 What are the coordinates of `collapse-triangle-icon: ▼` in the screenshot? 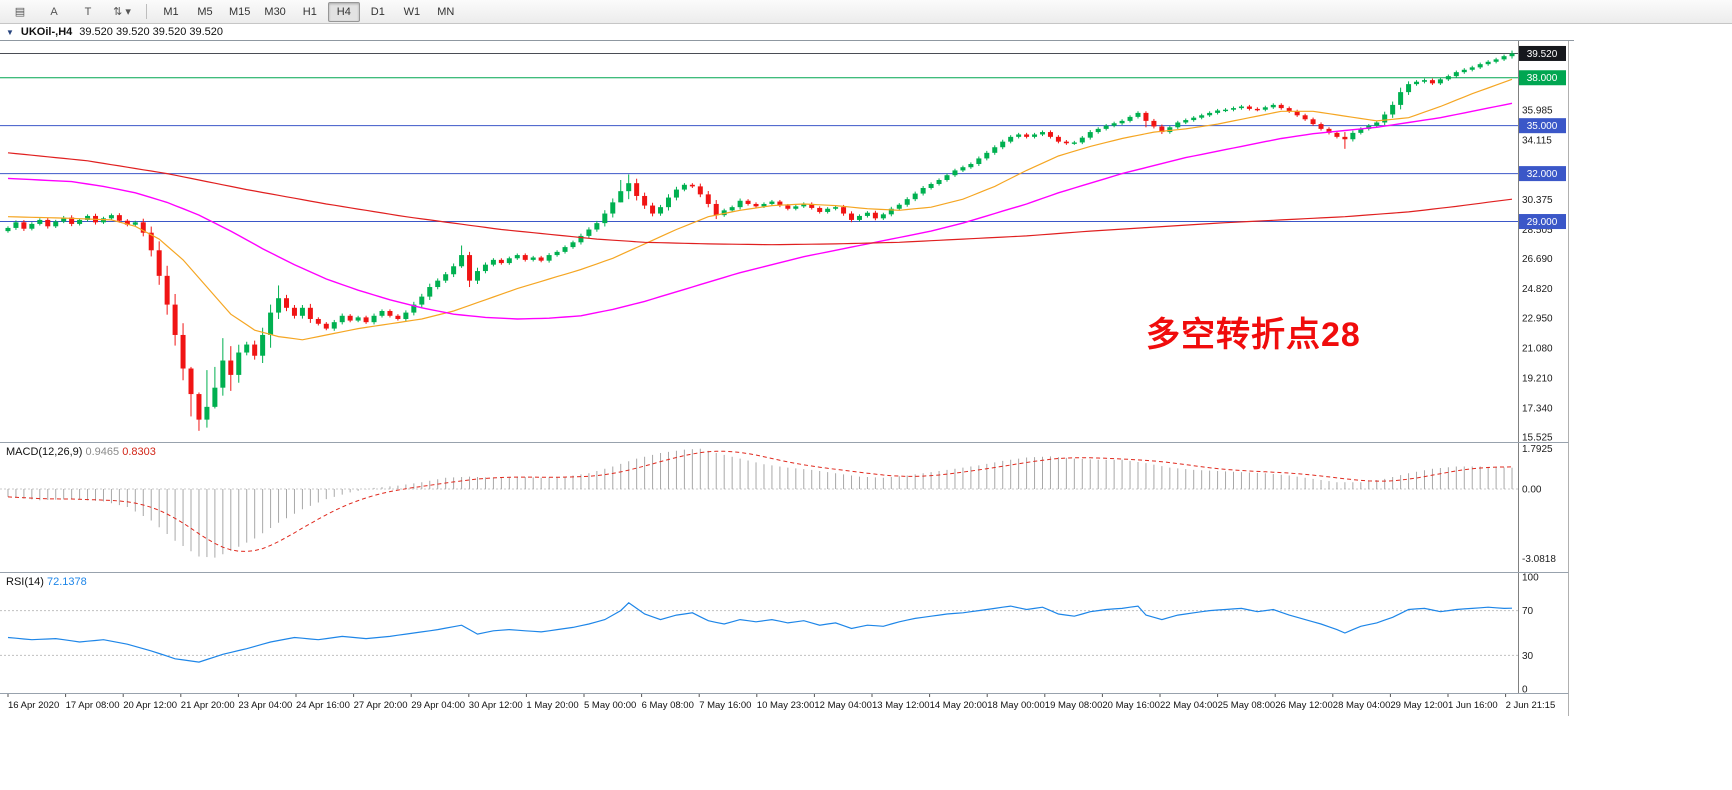 It's located at (10, 32).